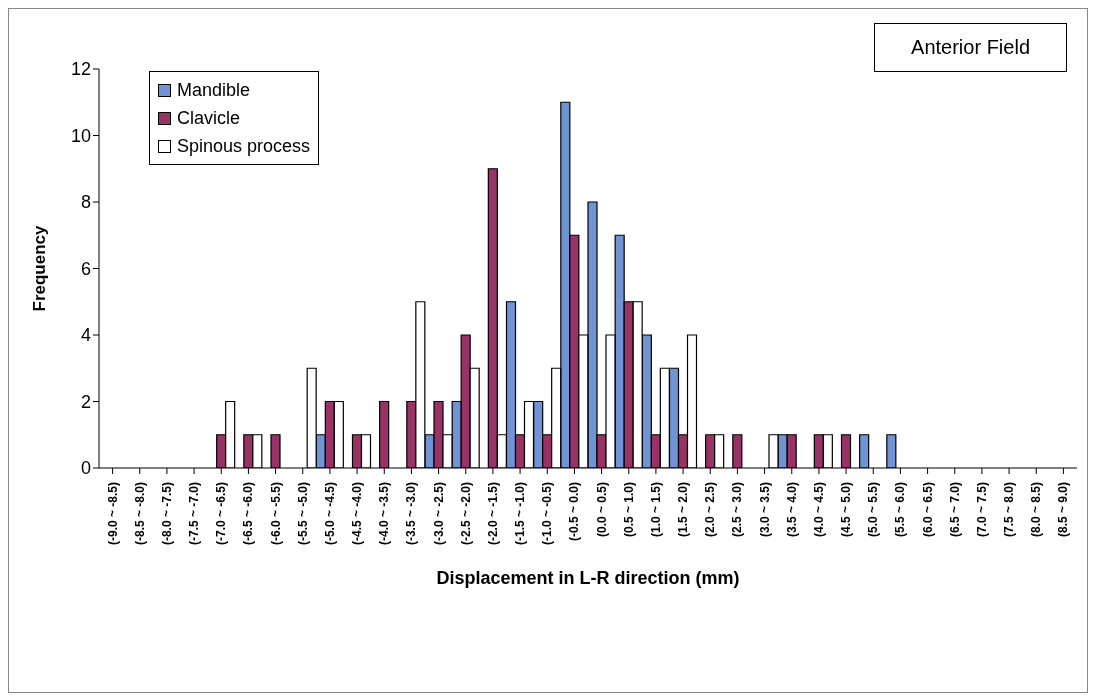  What do you see at coordinates (329, 514) in the screenshot?
I see `x-tick-label: (-5.0 ~ -4.5)` at bounding box center [329, 514].